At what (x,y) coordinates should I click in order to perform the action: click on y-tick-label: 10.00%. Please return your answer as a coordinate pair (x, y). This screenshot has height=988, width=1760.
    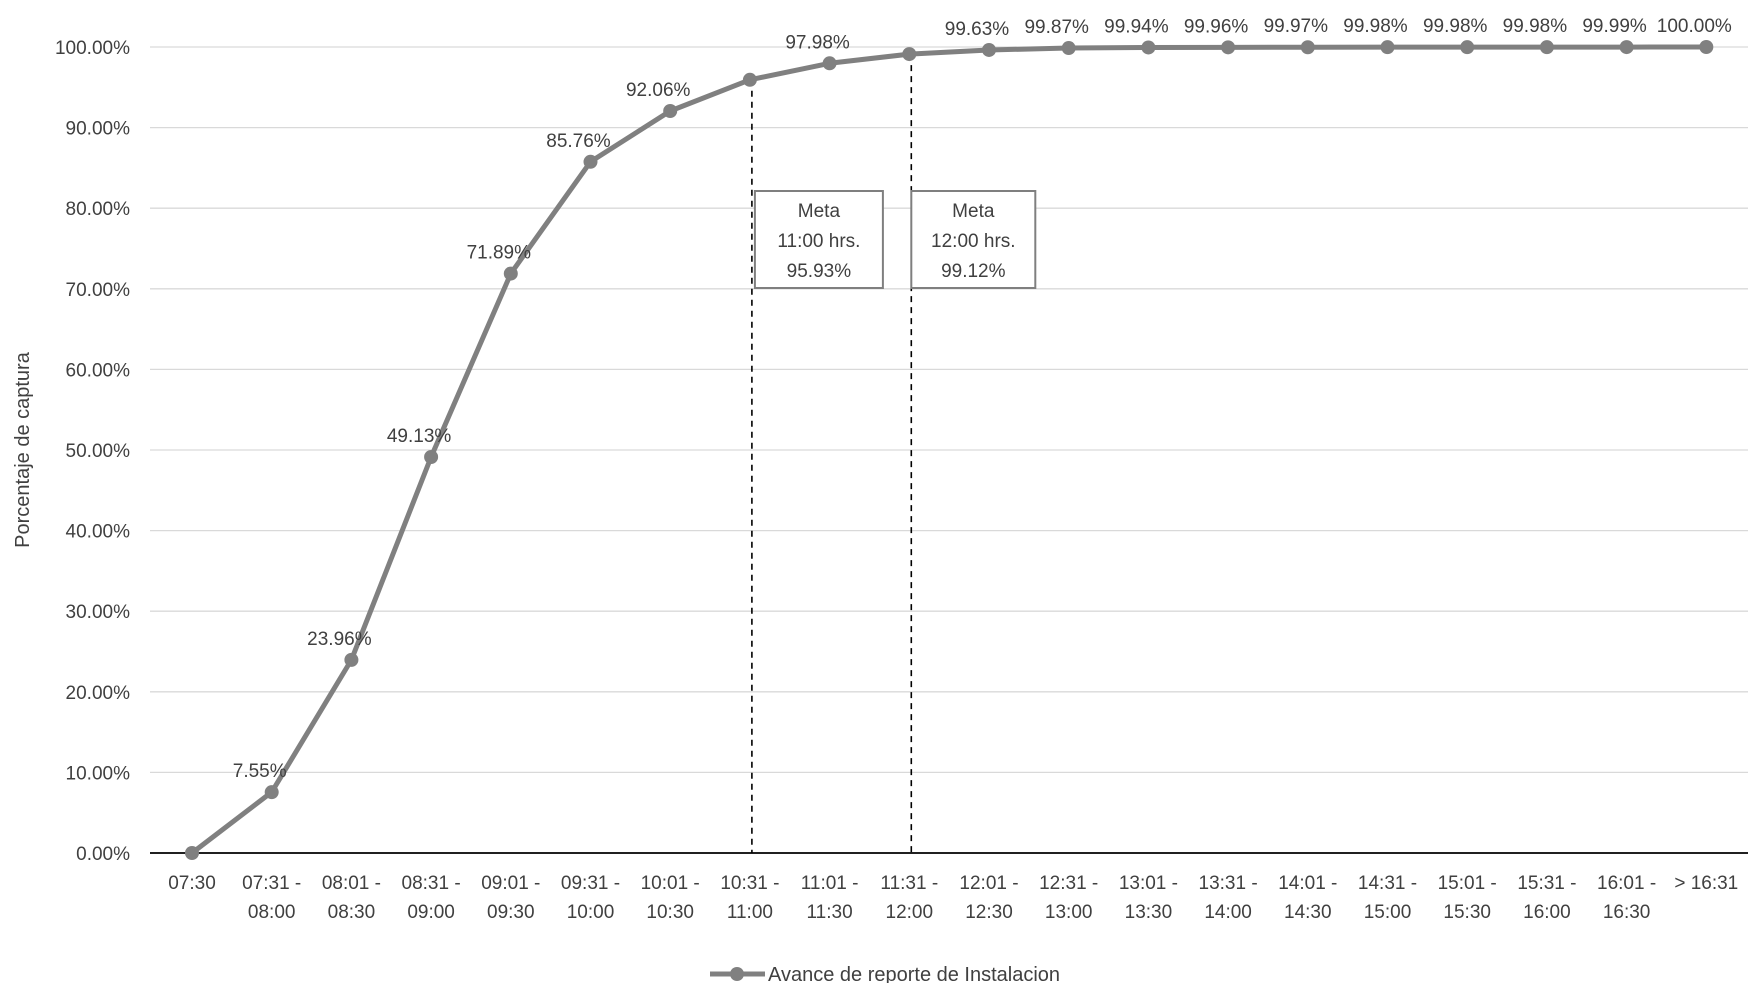
    Looking at the image, I should click on (98, 773).